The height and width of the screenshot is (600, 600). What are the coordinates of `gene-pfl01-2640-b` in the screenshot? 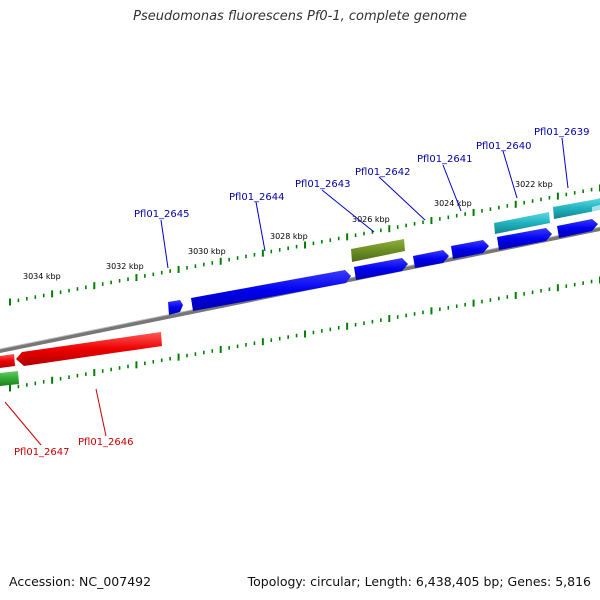 It's located at (470, 249).